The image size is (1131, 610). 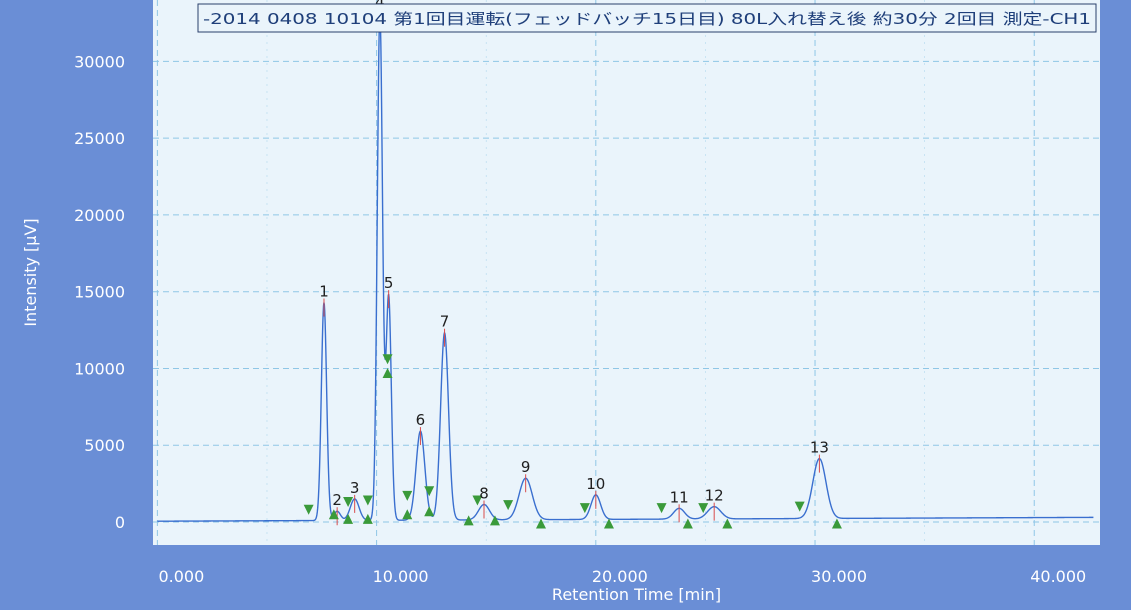 I want to click on peak-label: 5, so click(x=389, y=283).